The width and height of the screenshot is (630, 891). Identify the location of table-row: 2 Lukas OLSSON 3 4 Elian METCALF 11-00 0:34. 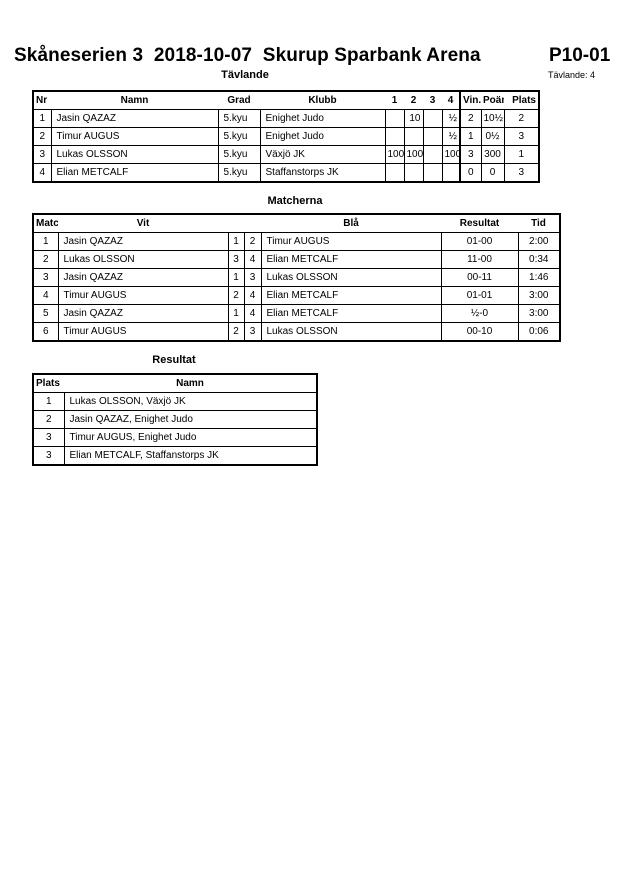
(296, 259).